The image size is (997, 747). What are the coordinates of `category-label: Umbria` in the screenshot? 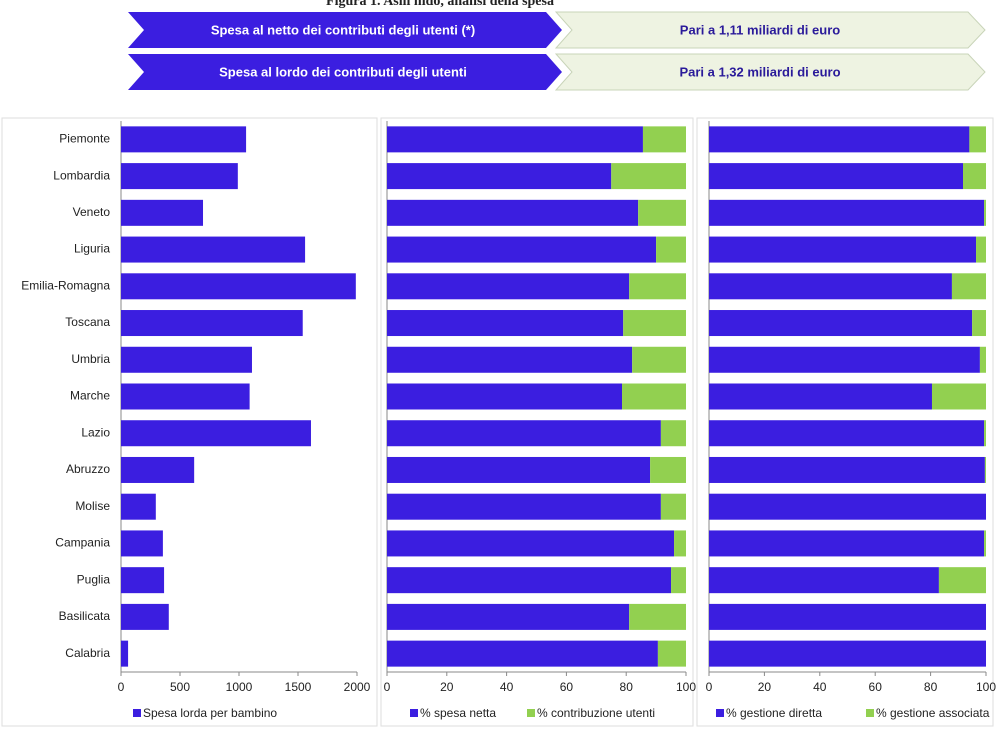 It's located at (90, 359).